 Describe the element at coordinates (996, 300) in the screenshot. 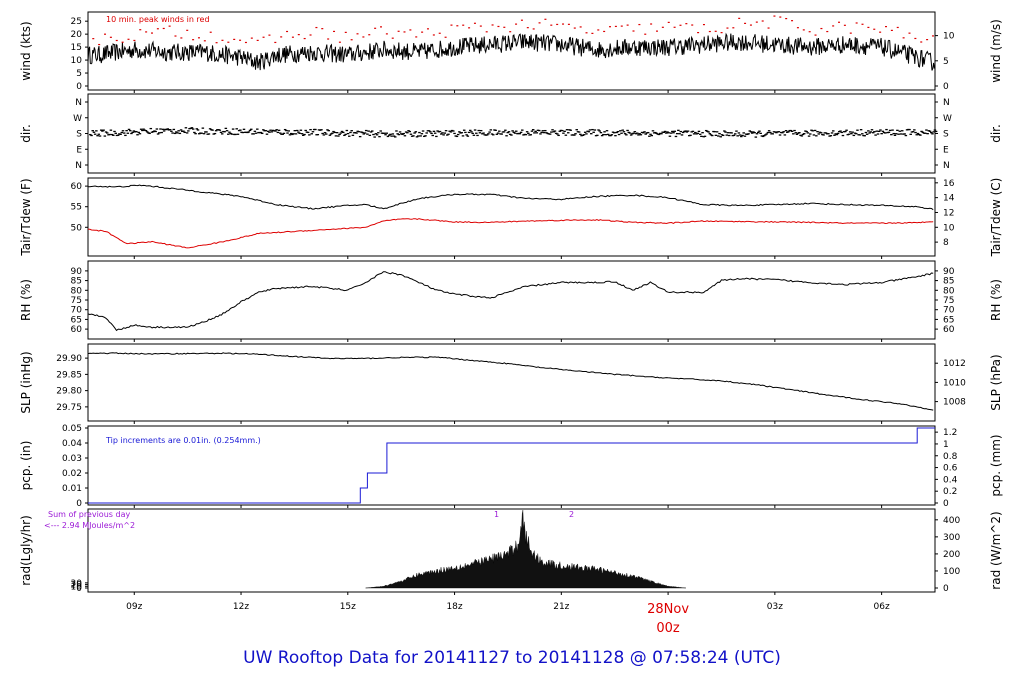

I see `axis-label-right-rh: RH (%)` at that location.